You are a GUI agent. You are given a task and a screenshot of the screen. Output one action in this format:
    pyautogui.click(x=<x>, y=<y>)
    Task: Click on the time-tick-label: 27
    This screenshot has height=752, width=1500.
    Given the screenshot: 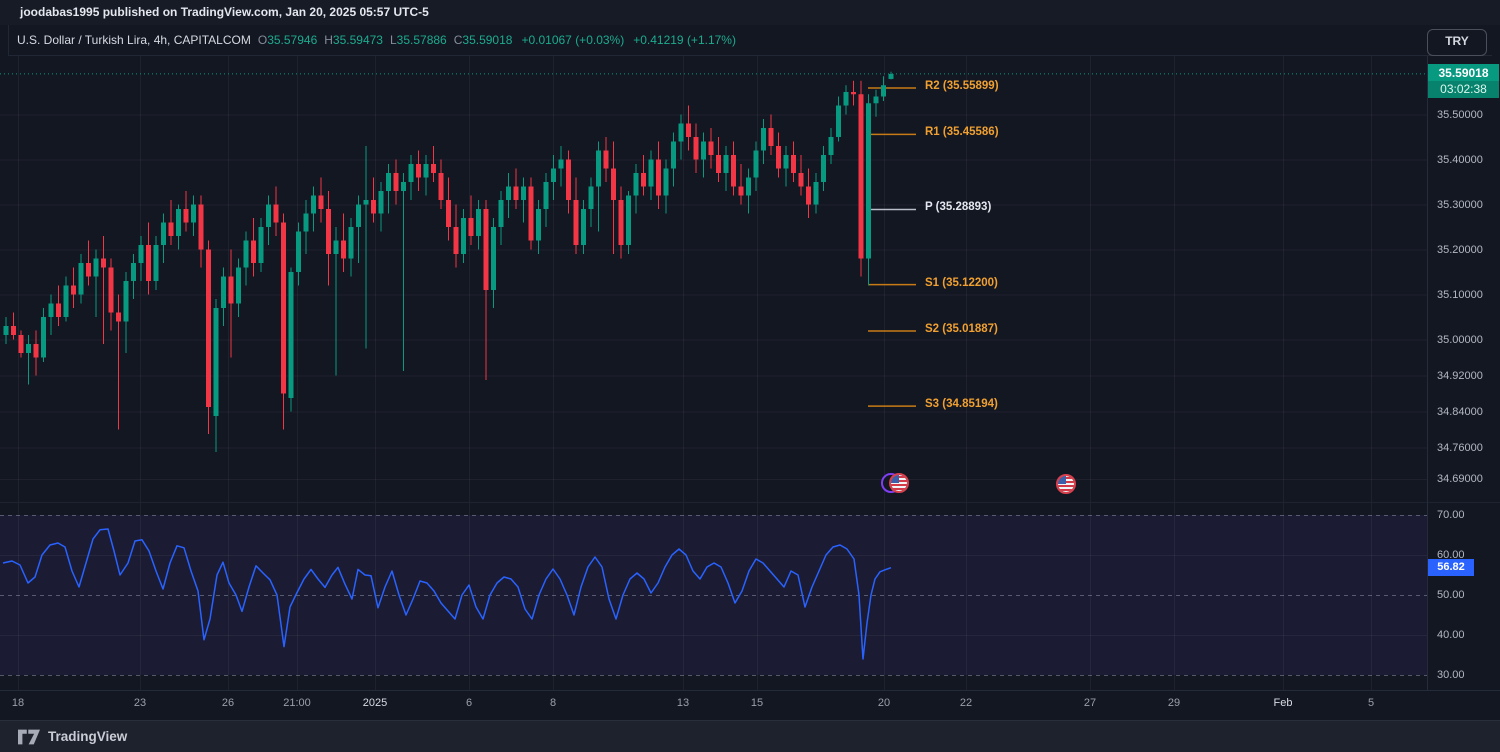 What is the action you would take?
    pyautogui.click(x=1090, y=703)
    